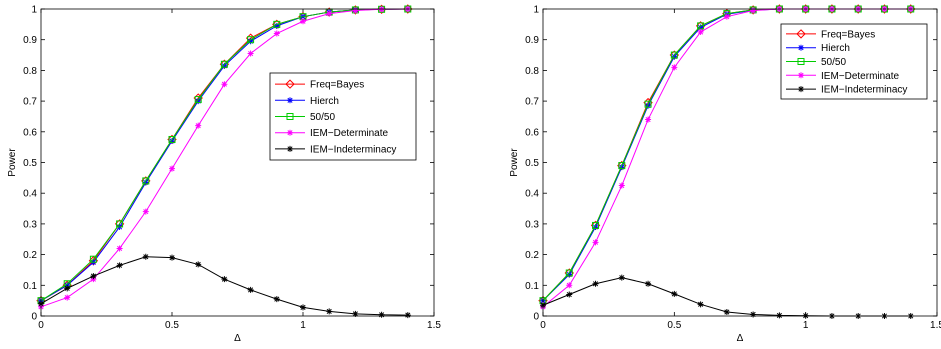 Image resolution: width=941 pixels, height=349 pixels. What do you see at coordinates (30, 163) in the screenshot?
I see `y-tick-label: 0.5` at bounding box center [30, 163].